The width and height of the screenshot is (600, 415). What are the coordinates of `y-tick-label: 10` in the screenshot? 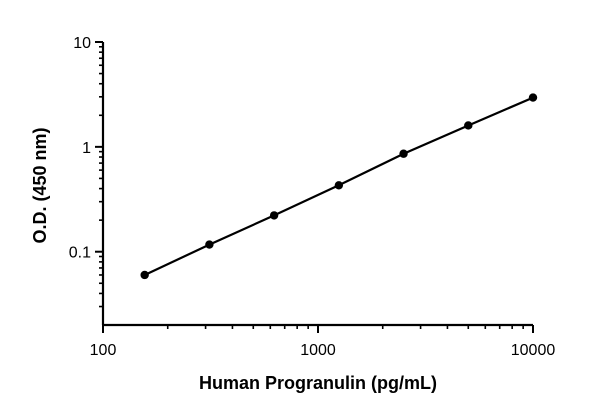 It's located at (82, 43).